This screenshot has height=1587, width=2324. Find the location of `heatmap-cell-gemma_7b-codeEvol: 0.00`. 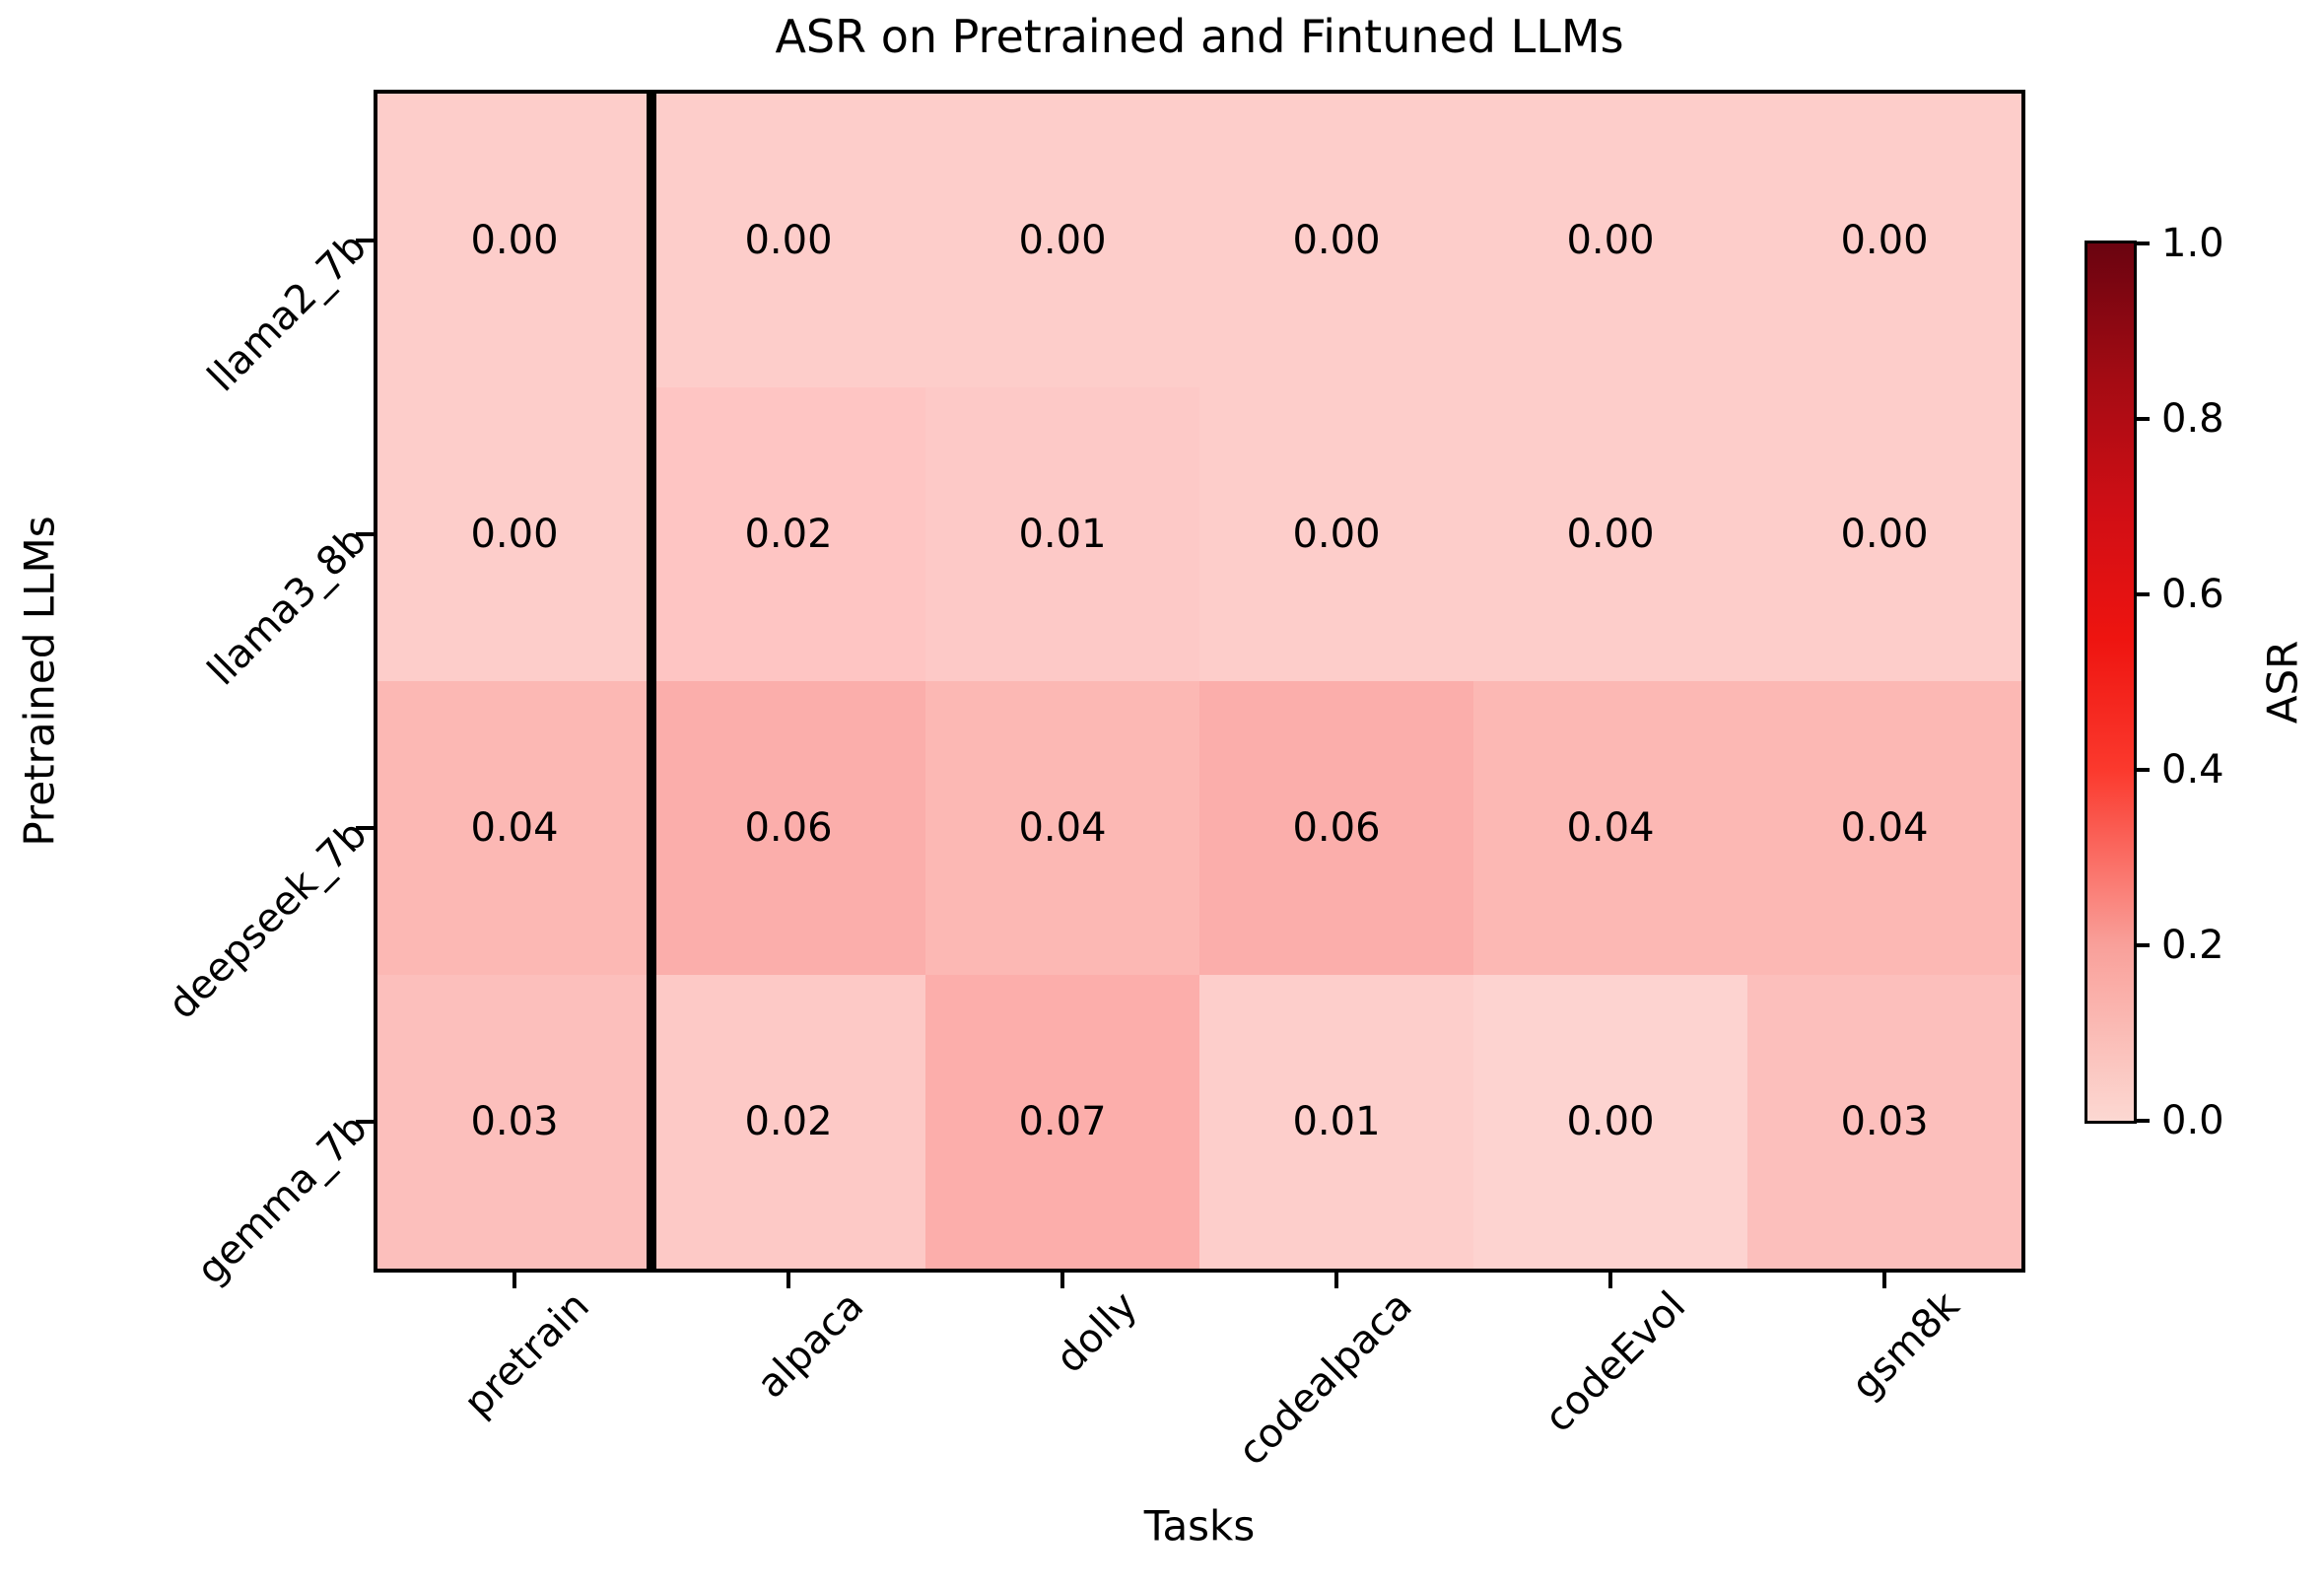

heatmap-cell-gemma_7b-codeEvol: 0.00 is located at coordinates (1610, 1122).